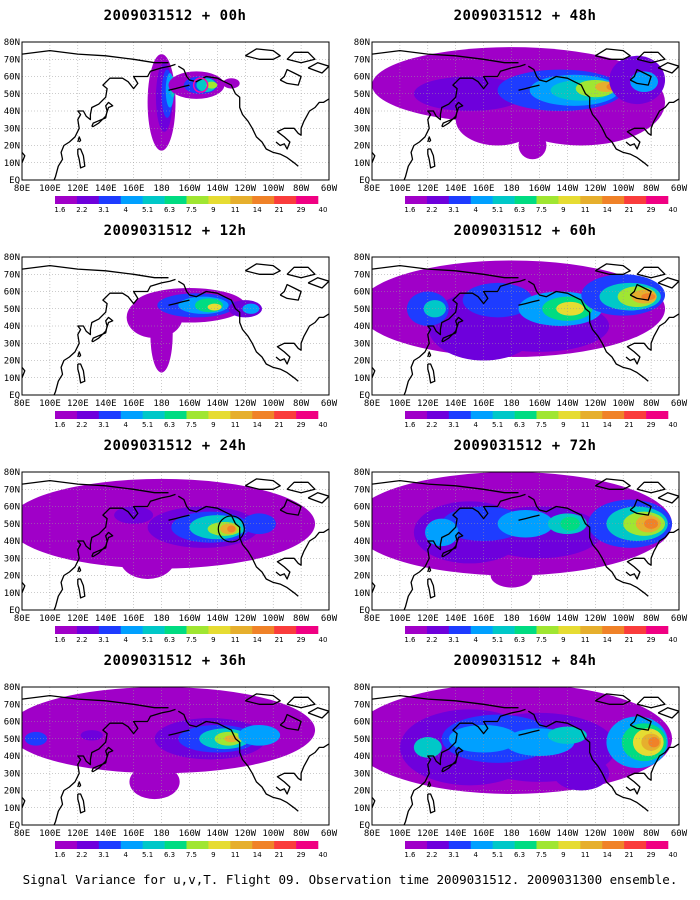 The height and width of the screenshot is (900, 700). What do you see at coordinates (12, 60) in the screenshot?
I see `y-tick-label: 70N` at bounding box center [12, 60].